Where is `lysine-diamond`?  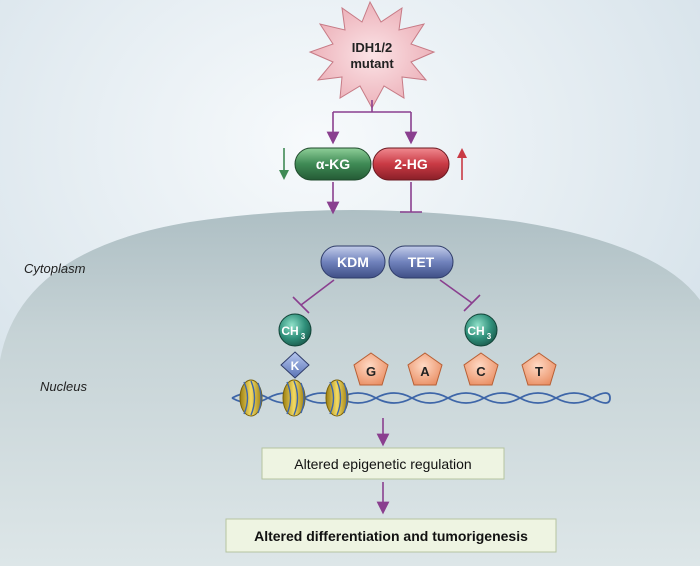
lysine-diamond is located at coordinates (295, 365).